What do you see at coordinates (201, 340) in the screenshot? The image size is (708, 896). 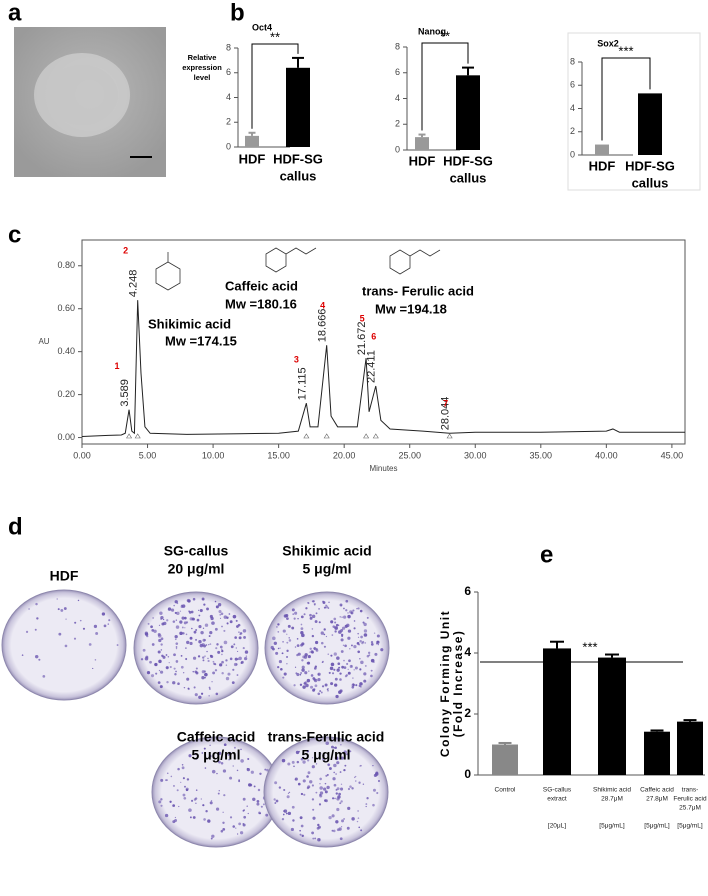 I see `compound-mw: Mw =174.15` at bounding box center [201, 340].